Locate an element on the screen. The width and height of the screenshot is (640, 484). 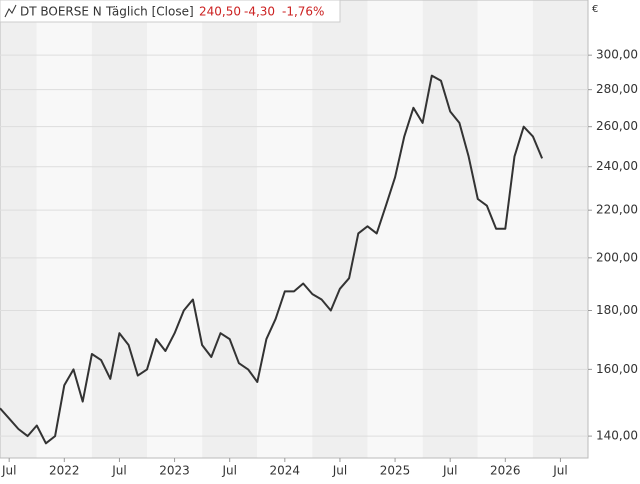
y-tick-label: 220,00 is located at coordinates (617, 210).